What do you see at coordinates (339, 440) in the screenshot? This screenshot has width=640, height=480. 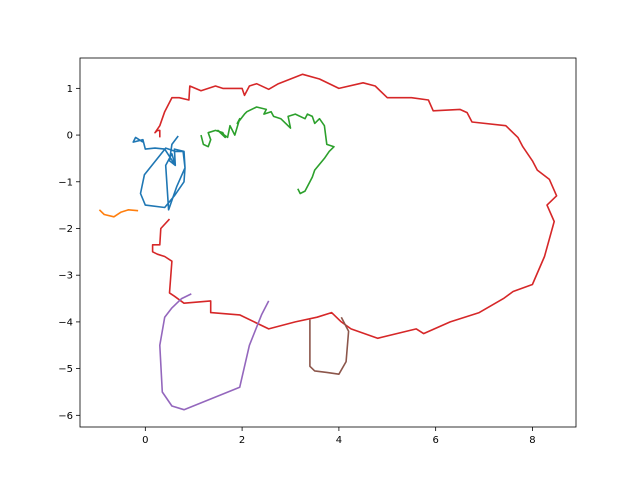 I see `x-tick-label: 4` at bounding box center [339, 440].